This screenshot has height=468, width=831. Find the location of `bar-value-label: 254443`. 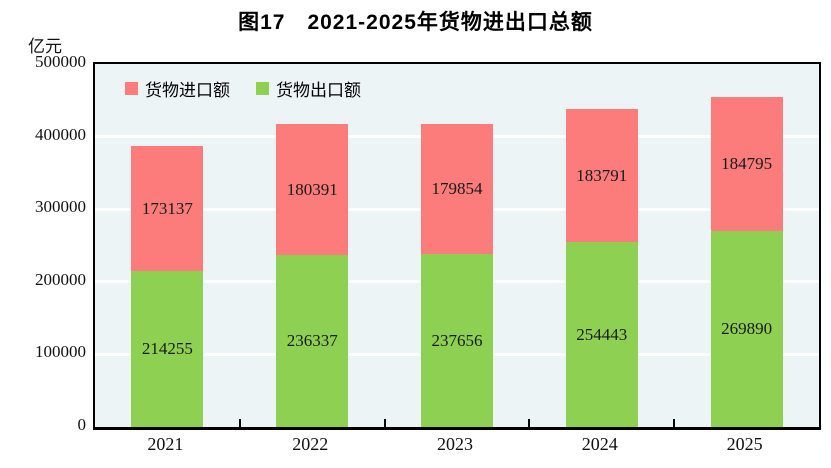

bar-value-label: 254443 is located at coordinates (602, 334).